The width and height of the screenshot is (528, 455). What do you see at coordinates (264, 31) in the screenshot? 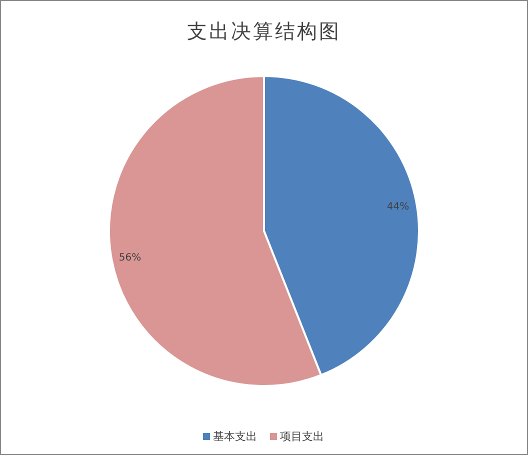
I see `chart-title: 支出决算结构图` at bounding box center [264, 31].